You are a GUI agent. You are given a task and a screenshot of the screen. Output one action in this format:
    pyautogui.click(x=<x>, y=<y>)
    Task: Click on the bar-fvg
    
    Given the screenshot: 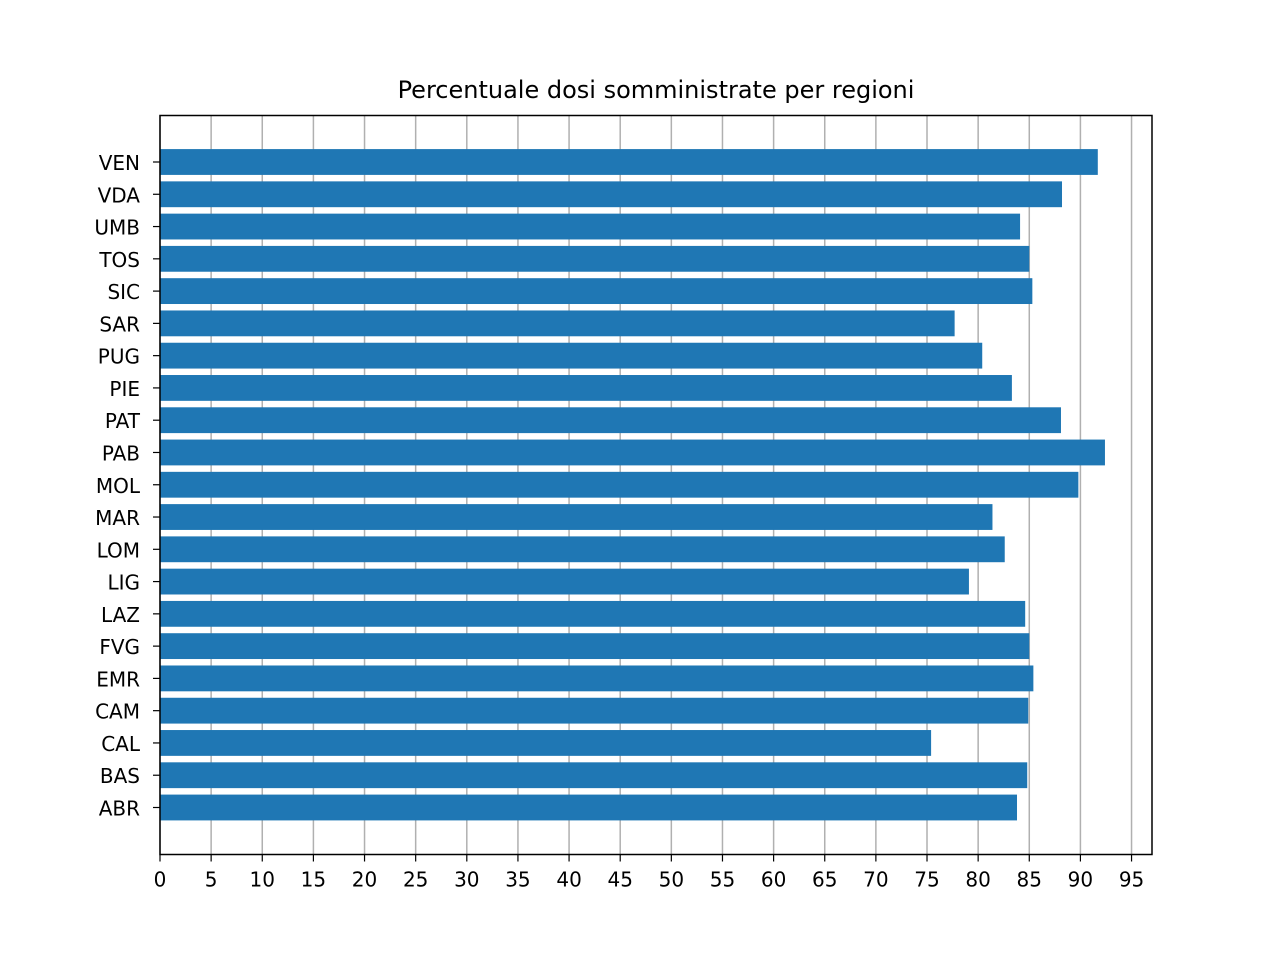 What is the action you would take?
    pyautogui.click(x=595, y=646)
    